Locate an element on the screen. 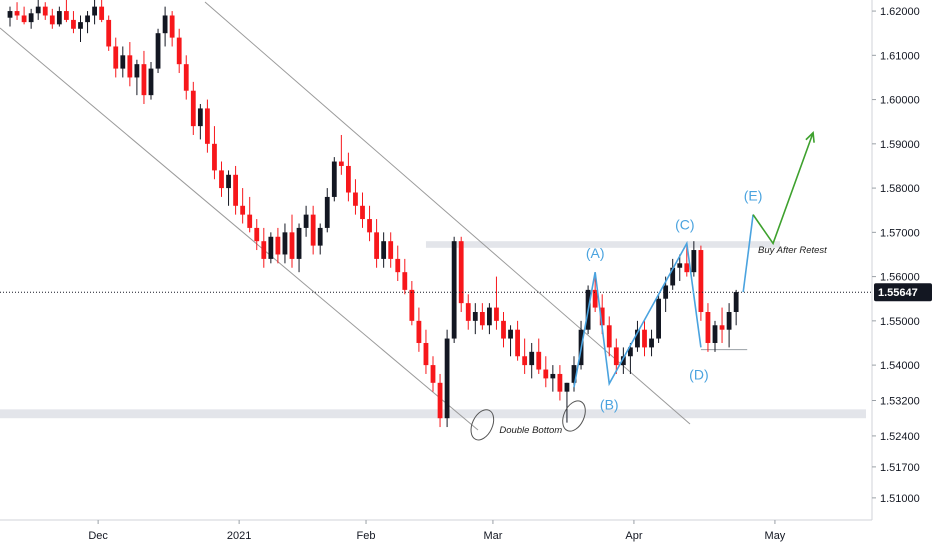  double-bottom-ellipse-right is located at coordinates (574, 416).